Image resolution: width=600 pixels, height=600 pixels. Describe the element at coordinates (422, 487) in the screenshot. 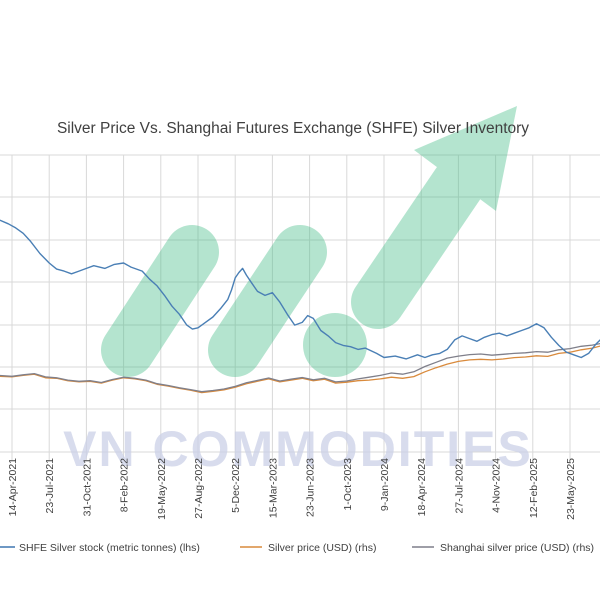

I see `x-tick-label: 18-Apr-2024` at that location.